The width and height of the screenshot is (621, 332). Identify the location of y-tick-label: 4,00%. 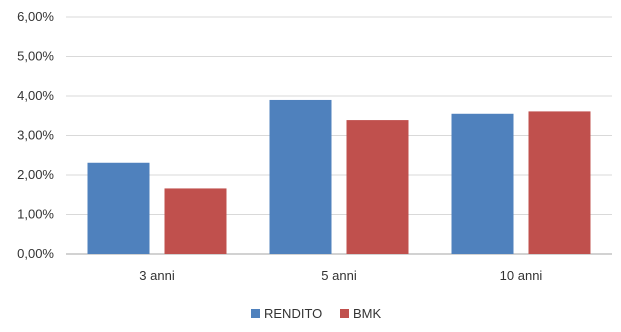
(35, 95).